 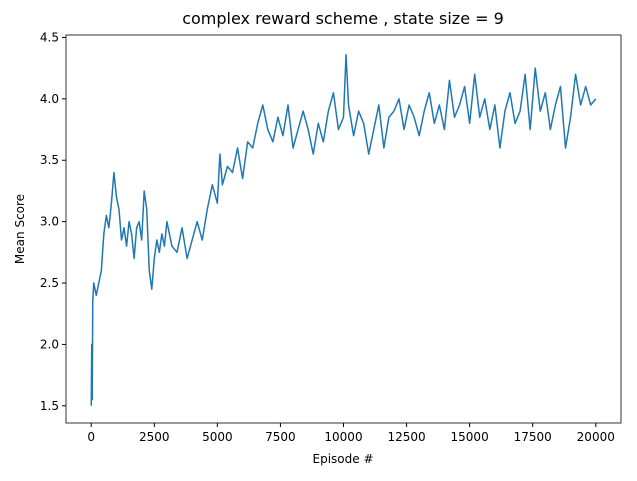 I want to click on x-tick-label: 15000, so click(x=470, y=437).